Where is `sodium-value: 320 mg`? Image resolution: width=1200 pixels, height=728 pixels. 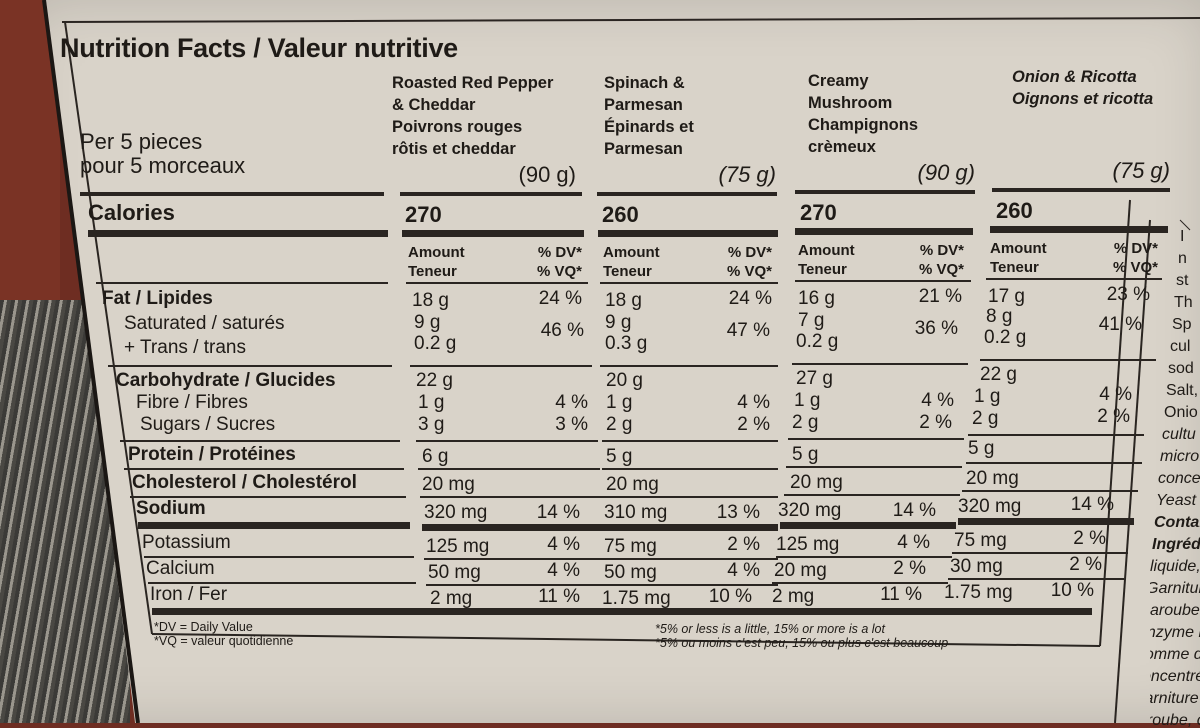
sodium-value: 320 mg is located at coordinates (810, 510).